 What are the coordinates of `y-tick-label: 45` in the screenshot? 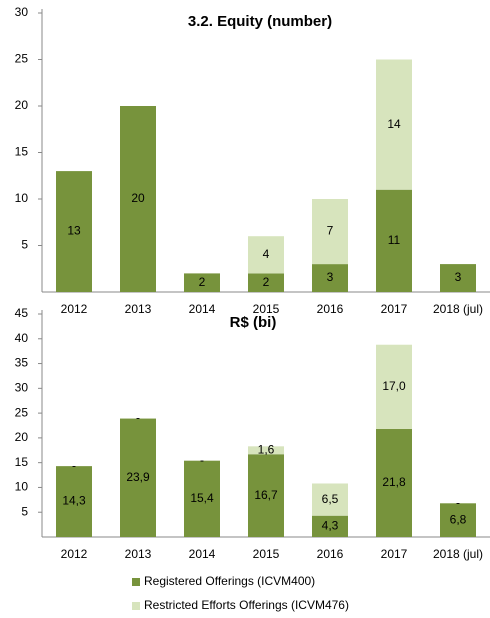 It's located at (22, 313).